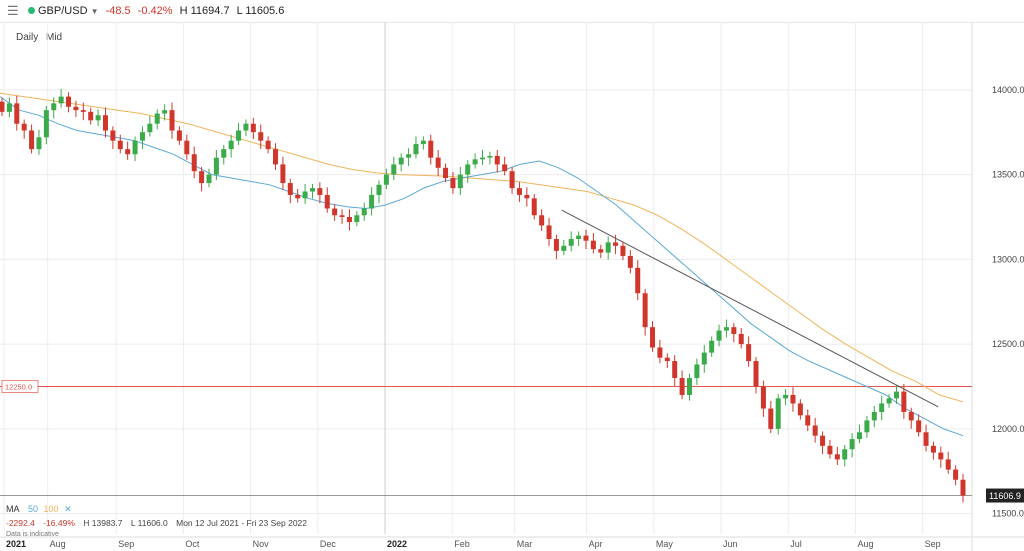  Describe the element at coordinates (27, 37) in the screenshot. I see `interval-selector: Daily` at that location.